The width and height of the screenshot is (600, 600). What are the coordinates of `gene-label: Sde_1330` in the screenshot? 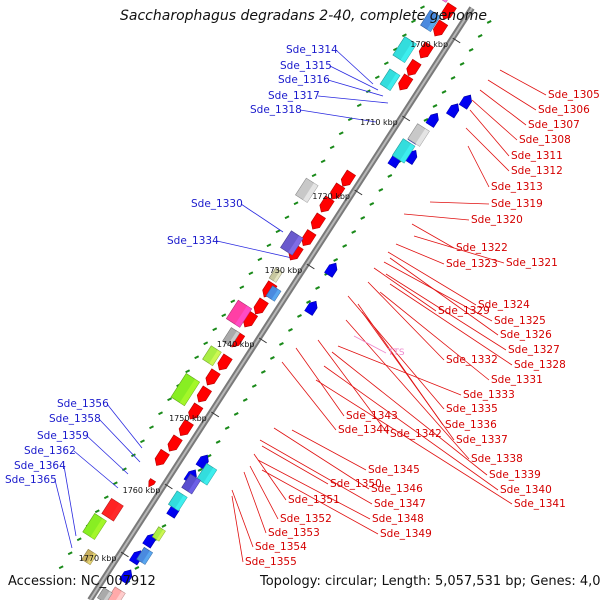 It's located at (217, 204).